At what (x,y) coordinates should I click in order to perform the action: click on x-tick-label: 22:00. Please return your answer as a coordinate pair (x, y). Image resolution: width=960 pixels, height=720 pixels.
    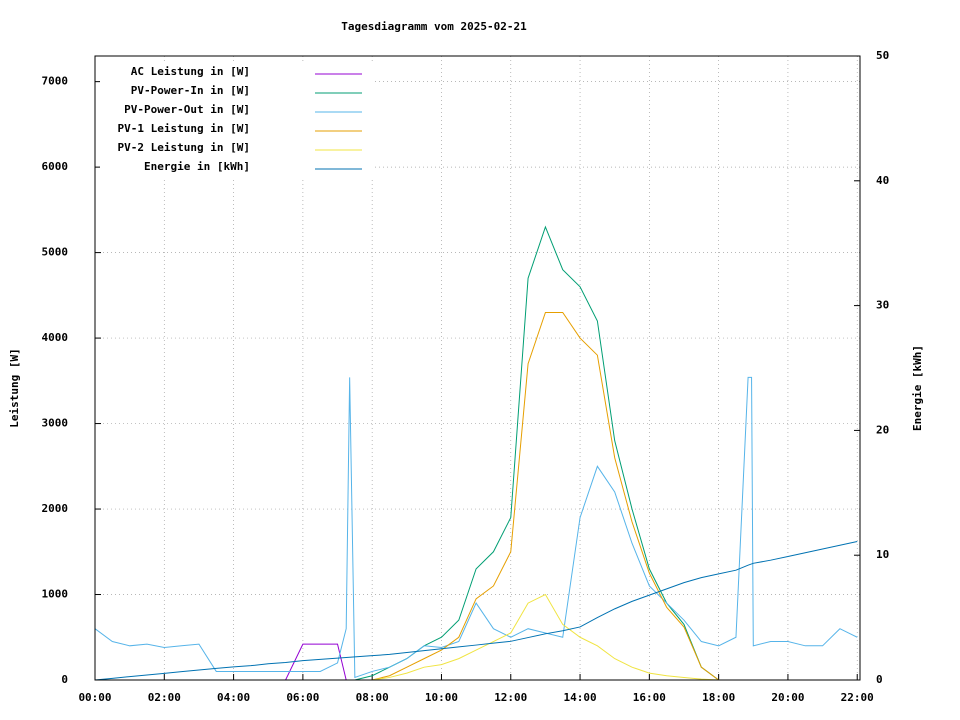
    Looking at the image, I should click on (857, 697).